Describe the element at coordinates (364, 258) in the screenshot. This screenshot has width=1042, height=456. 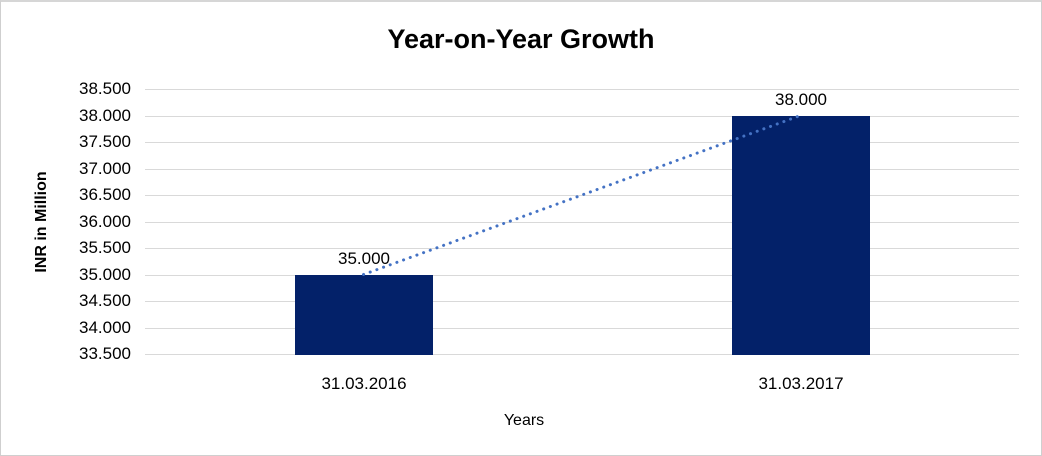
I see `bar-data-label: 35.000` at that location.